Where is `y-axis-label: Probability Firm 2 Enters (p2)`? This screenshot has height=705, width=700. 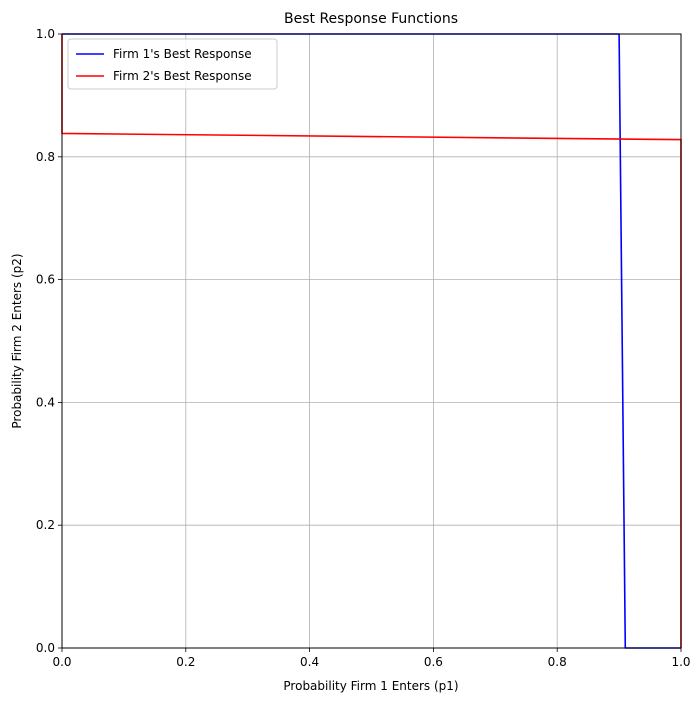
y-axis-label: Probability Firm 2 Enters (p2) is located at coordinates (17, 340).